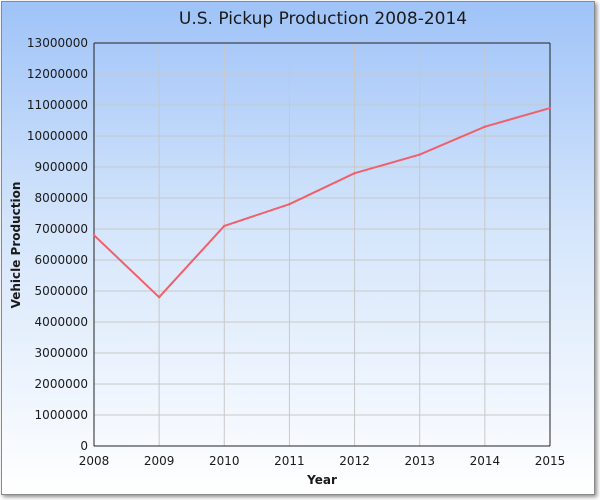 This screenshot has width=600, height=500. What do you see at coordinates (224, 461) in the screenshot?
I see `x-tick-label: 2010` at bounding box center [224, 461].